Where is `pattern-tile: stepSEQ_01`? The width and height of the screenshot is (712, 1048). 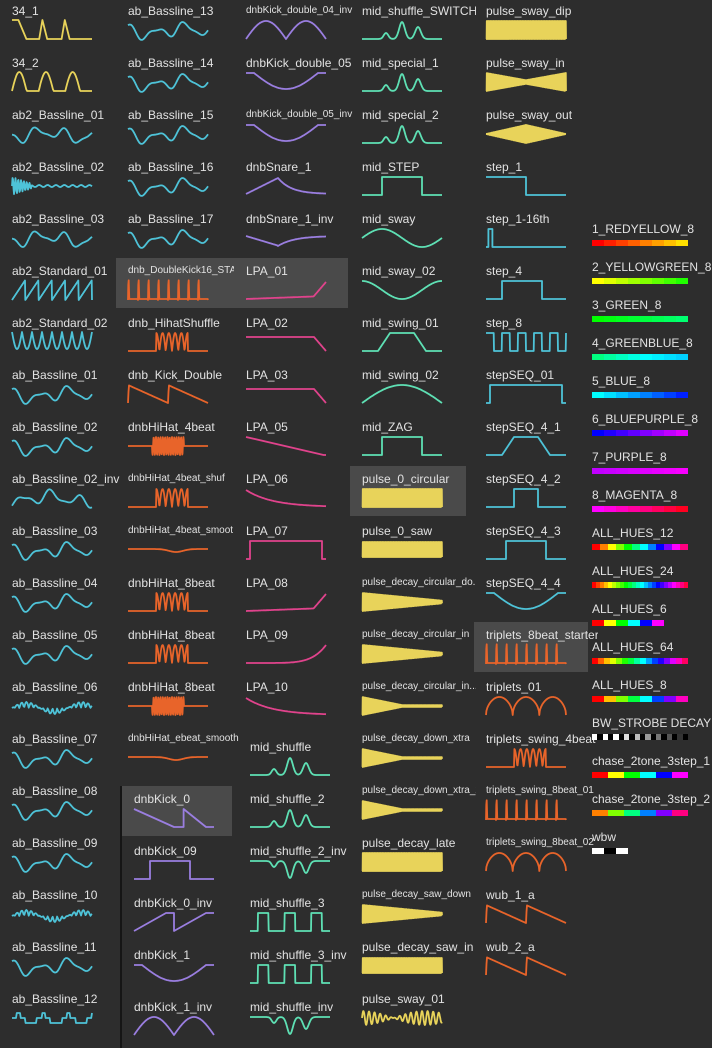
pattern-tile: stepSEQ_01 is located at coordinates (531, 387).